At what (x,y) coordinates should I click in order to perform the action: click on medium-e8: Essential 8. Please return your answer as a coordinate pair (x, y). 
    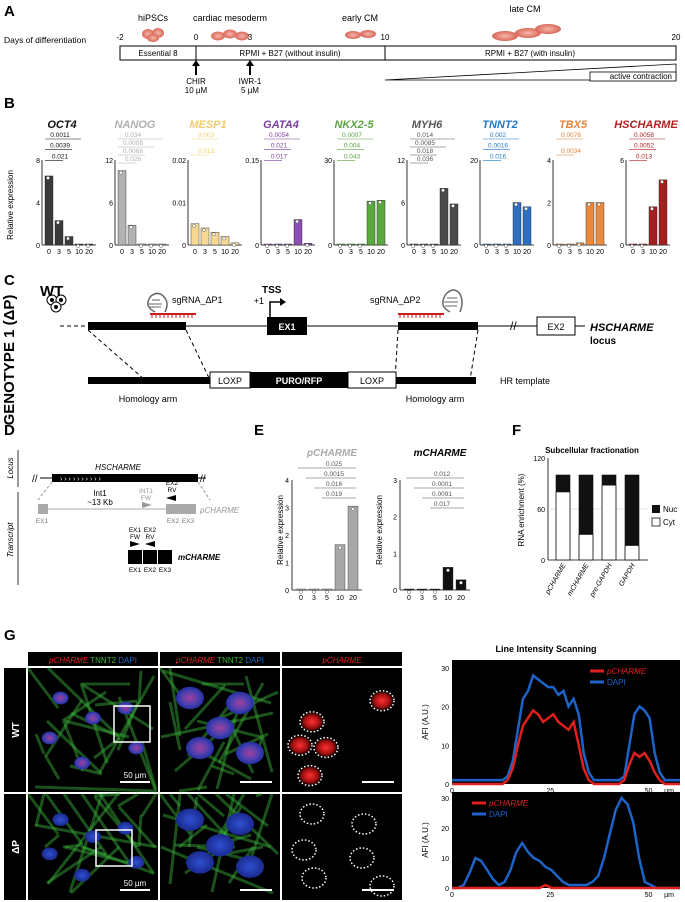
    Looking at the image, I should click on (158, 53).